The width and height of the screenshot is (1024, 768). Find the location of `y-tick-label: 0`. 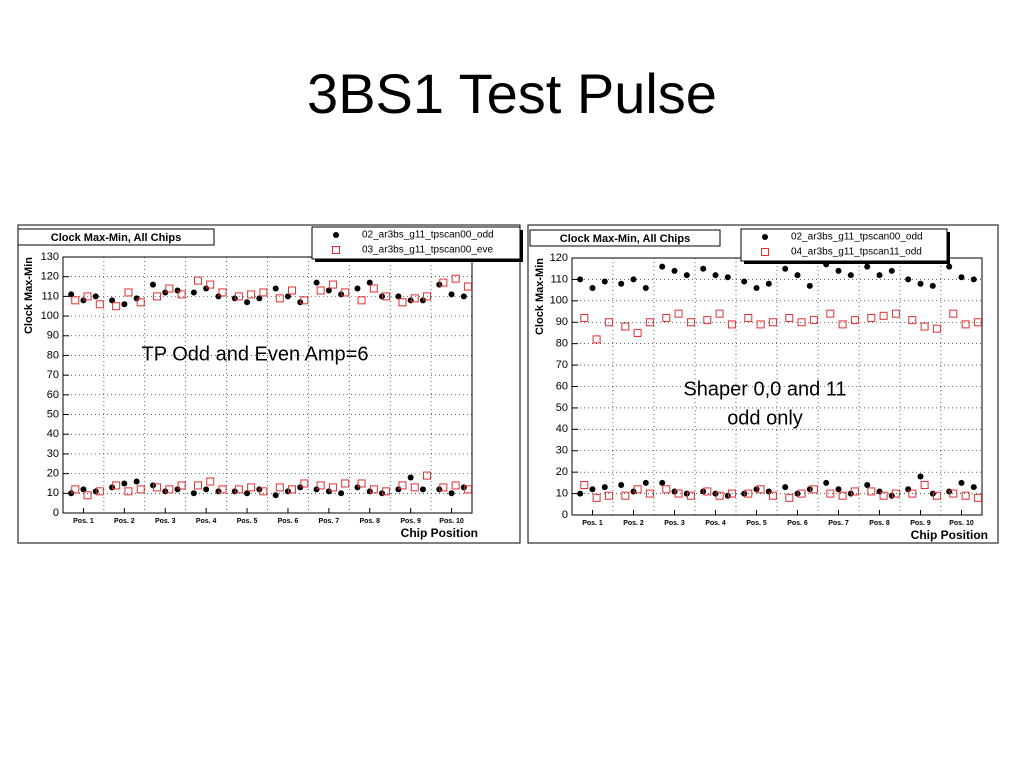

y-tick-label: 0 is located at coordinates (565, 515).